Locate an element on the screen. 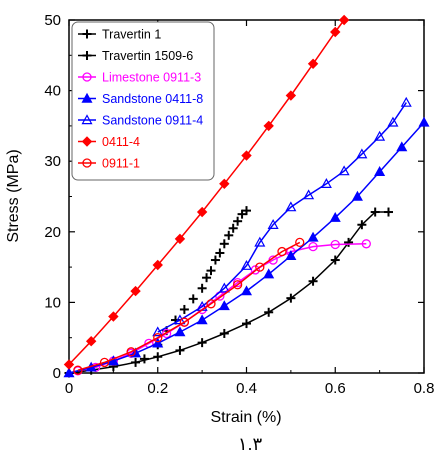 This screenshot has height=459, width=436. legend-item: Sandstone 0911-4 is located at coordinates (140, 121).